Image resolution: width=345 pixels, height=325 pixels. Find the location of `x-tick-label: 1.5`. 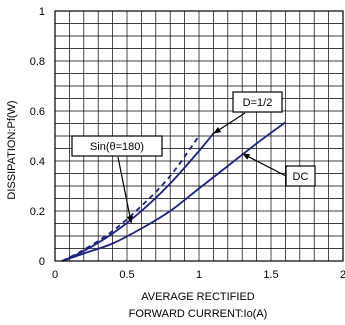

x-tick-label: 1.5 is located at coordinates (270, 275).